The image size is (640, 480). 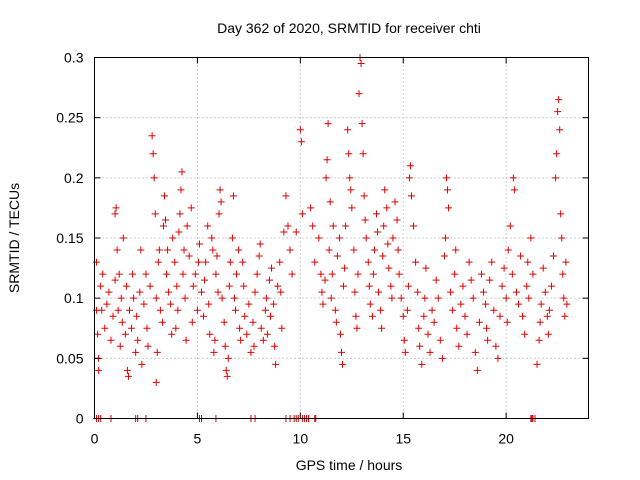 I want to click on x-tick-label: 15, so click(x=403, y=439).